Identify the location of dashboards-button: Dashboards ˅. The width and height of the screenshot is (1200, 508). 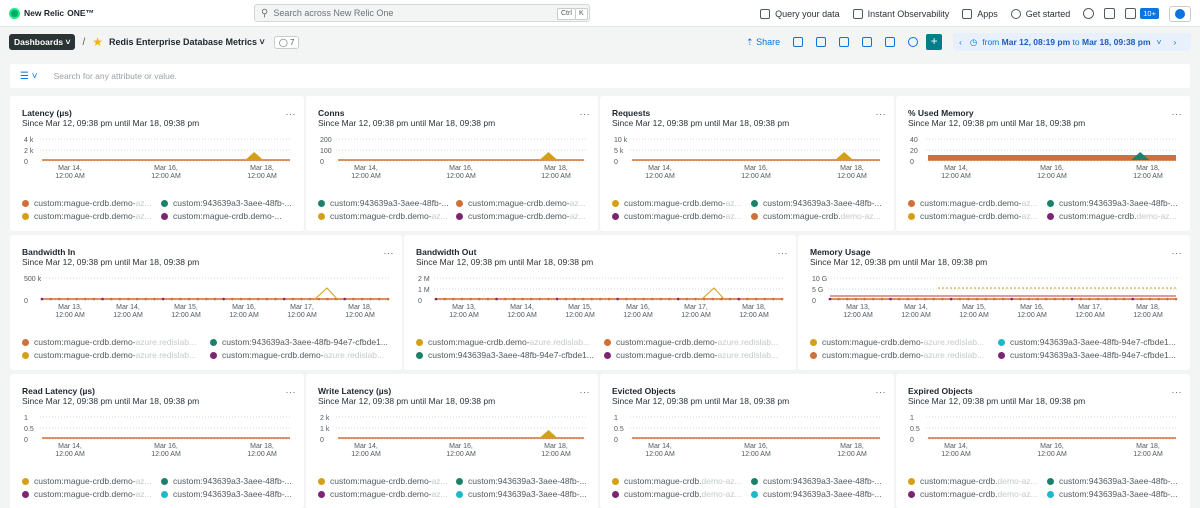
(42, 42).